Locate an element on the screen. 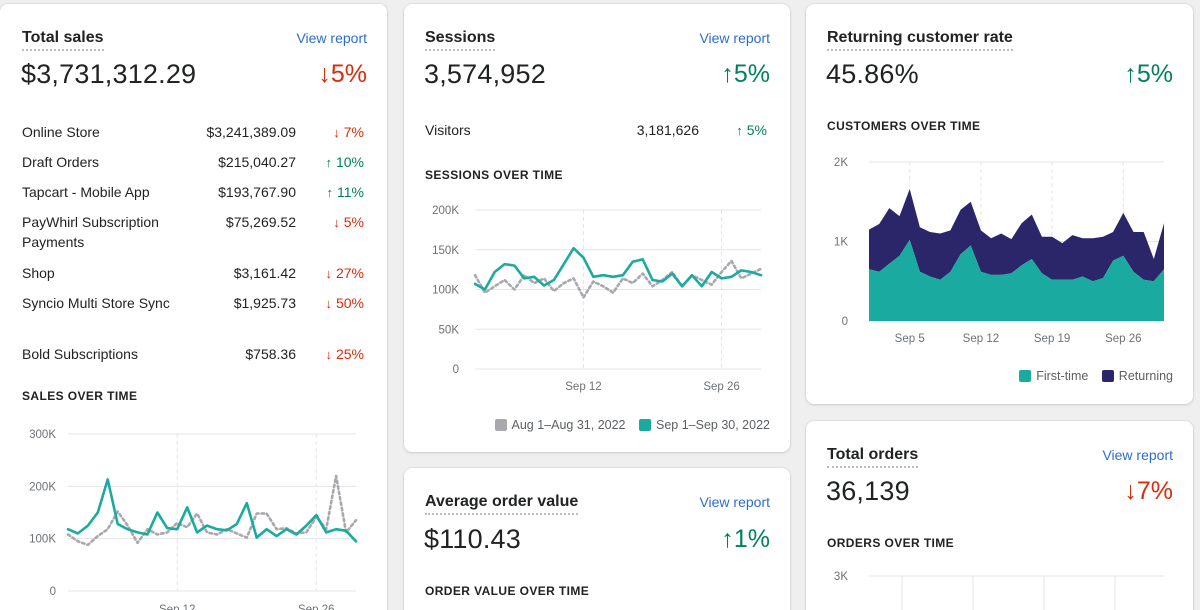 The height and width of the screenshot is (610, 1200). x-tick-label: Sep 5 is located at coordinates (910, 339).